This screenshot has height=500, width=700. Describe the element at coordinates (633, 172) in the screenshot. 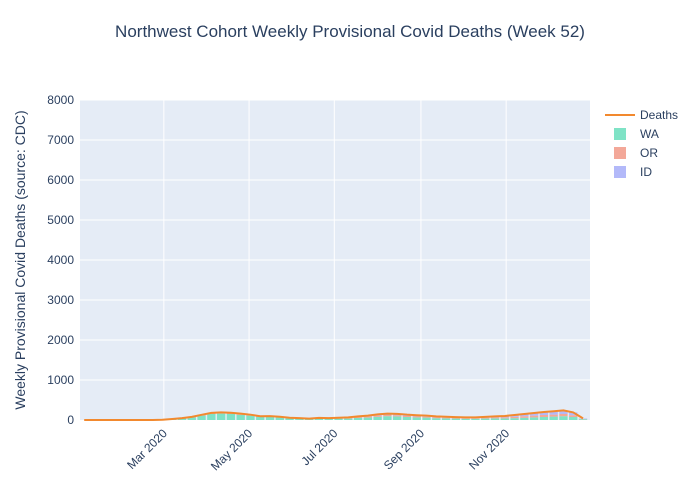

I see `legend-item-id: ID` at that location.